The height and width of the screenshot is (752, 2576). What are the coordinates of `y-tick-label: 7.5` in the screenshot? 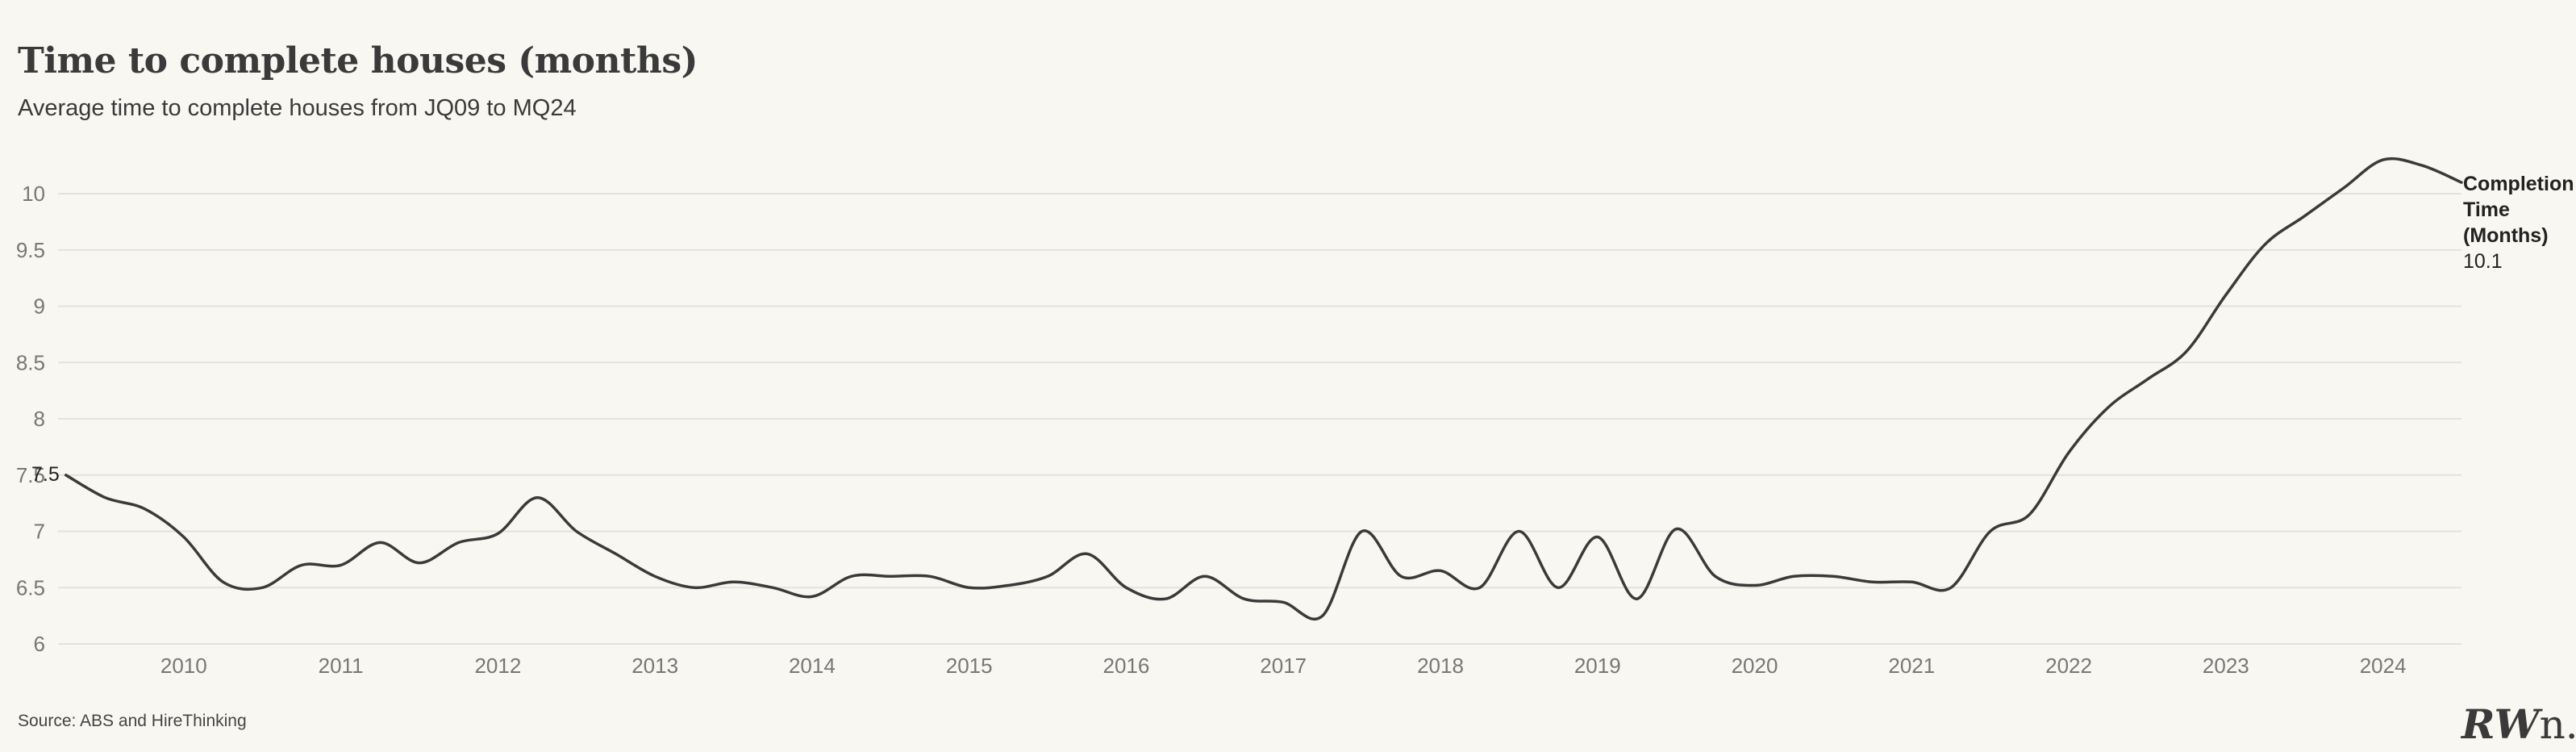 It's located at (30, 475).